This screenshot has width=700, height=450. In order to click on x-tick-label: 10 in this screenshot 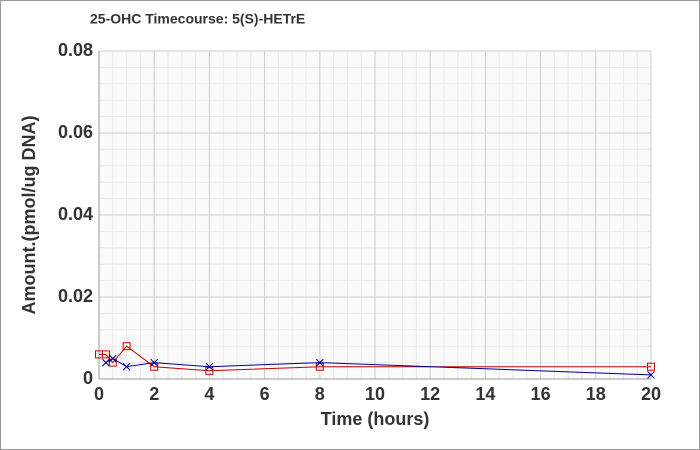, I will do `click(375, 394)`.